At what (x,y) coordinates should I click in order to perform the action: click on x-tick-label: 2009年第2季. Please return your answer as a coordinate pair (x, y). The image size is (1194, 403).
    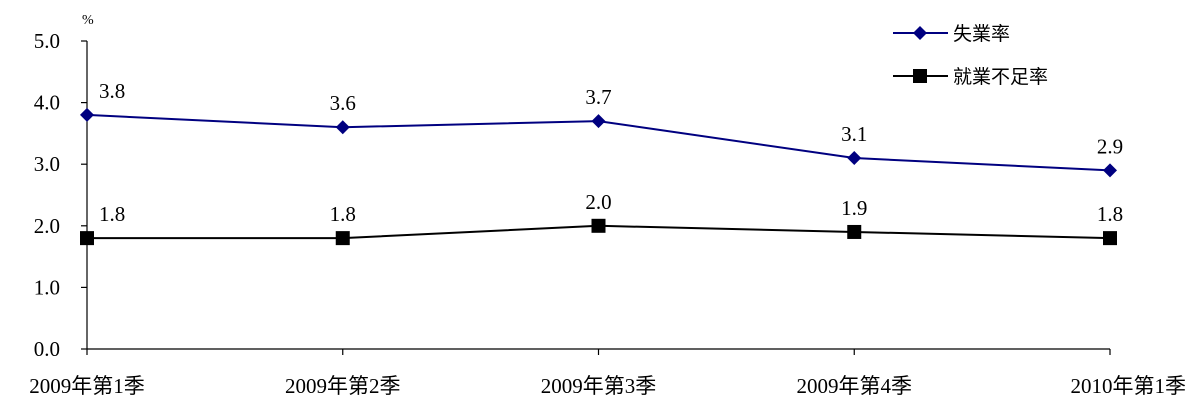
    Looking at the image, I should click on (343, 386).